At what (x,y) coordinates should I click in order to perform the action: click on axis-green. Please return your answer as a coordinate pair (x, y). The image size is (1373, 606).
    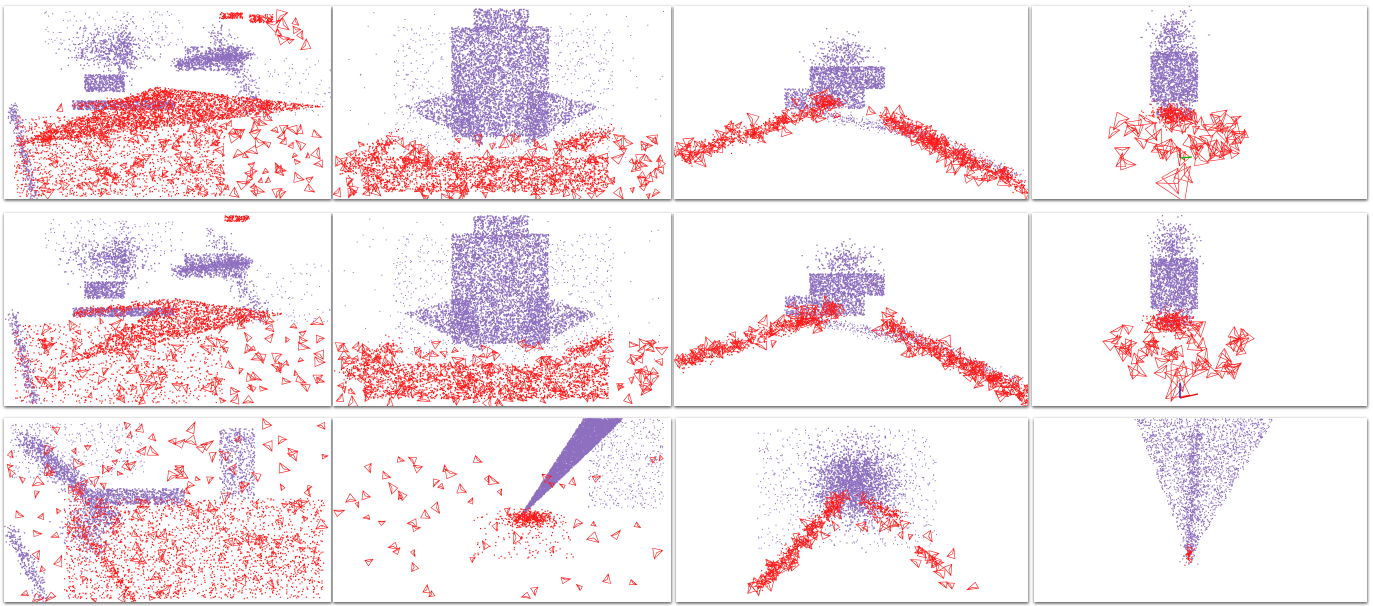
    Looking at the image, I should click on (1186, 157).